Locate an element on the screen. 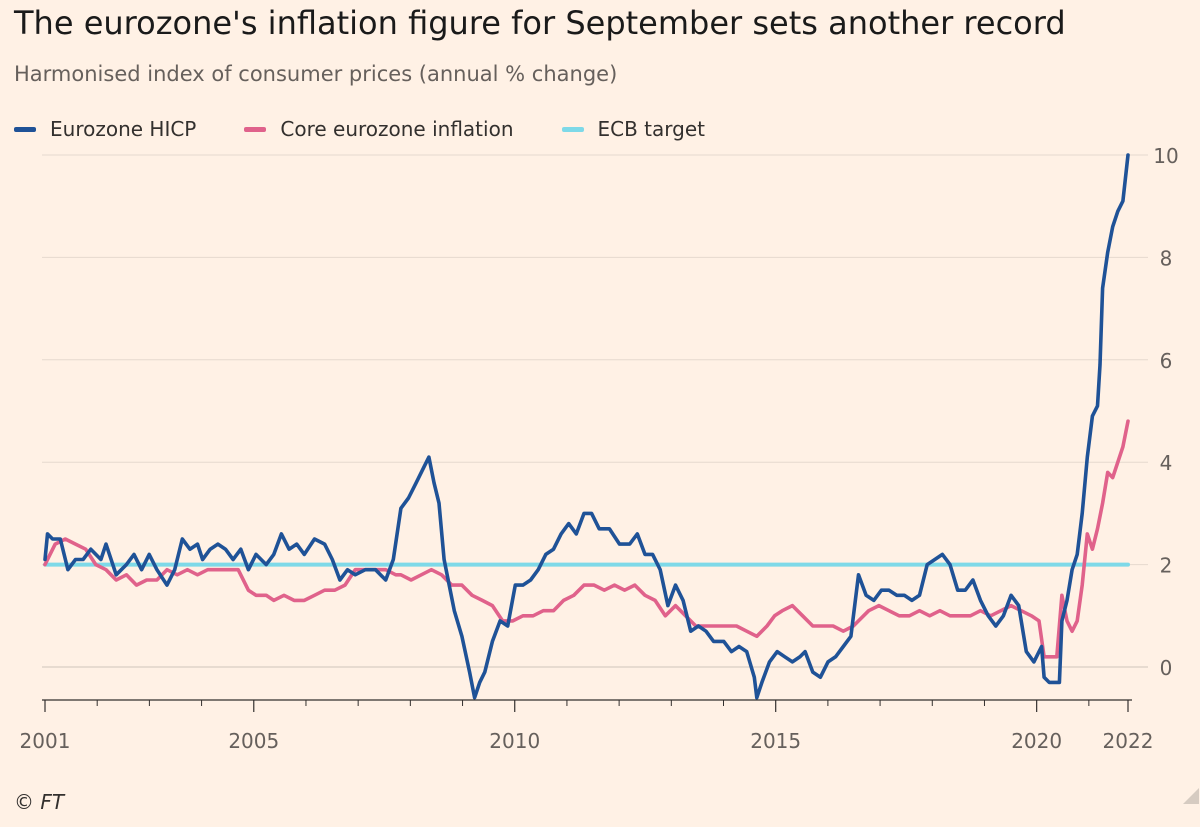 This screenshot has width=1200, height=827. y-tick-label-2: 2 is located at coordinates (1166, 566).